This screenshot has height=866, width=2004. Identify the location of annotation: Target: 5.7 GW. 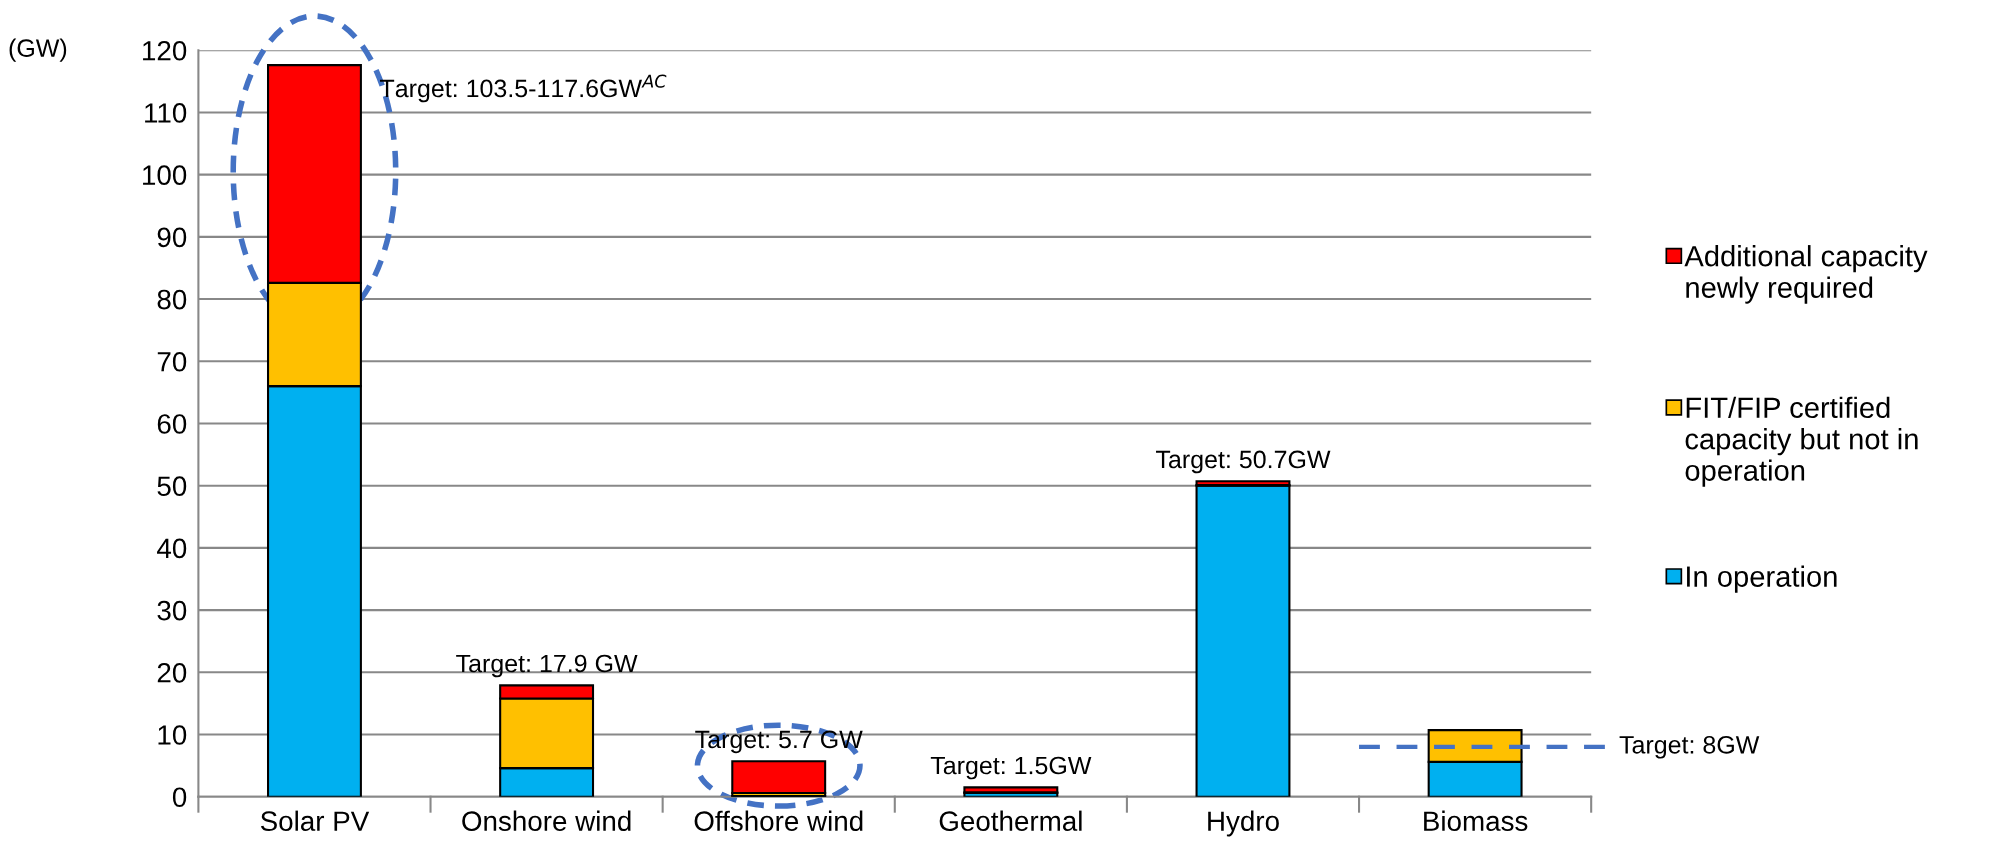
(779, 742).